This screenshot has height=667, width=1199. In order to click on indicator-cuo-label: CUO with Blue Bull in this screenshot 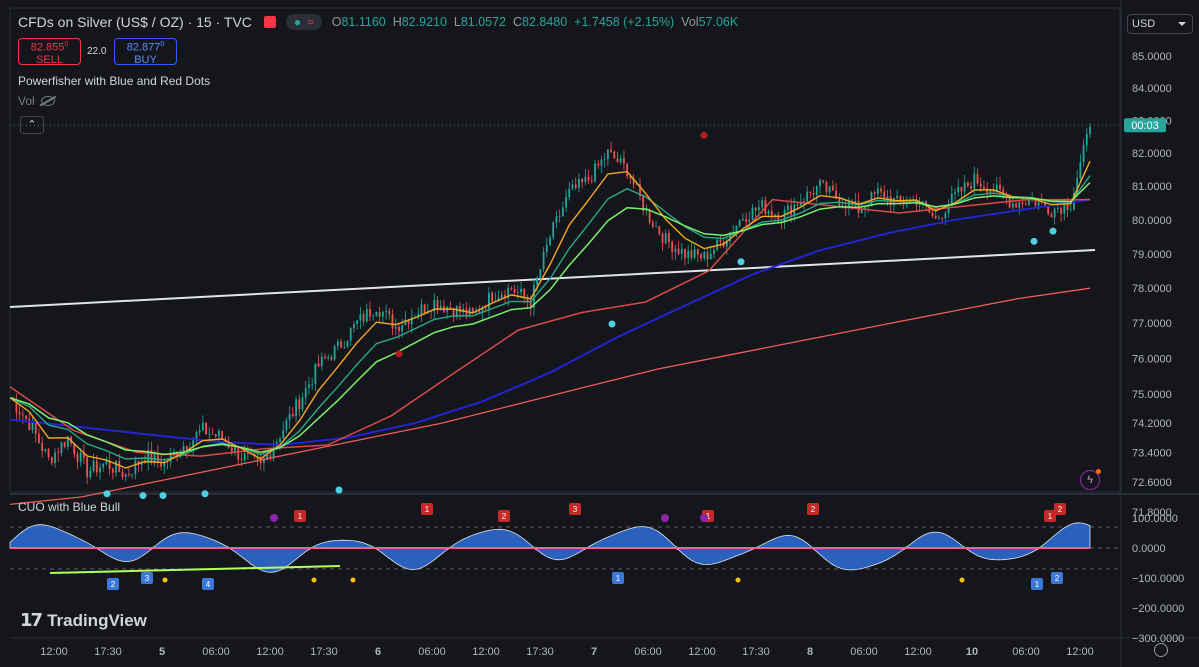, I will do `click(69, 507)`.